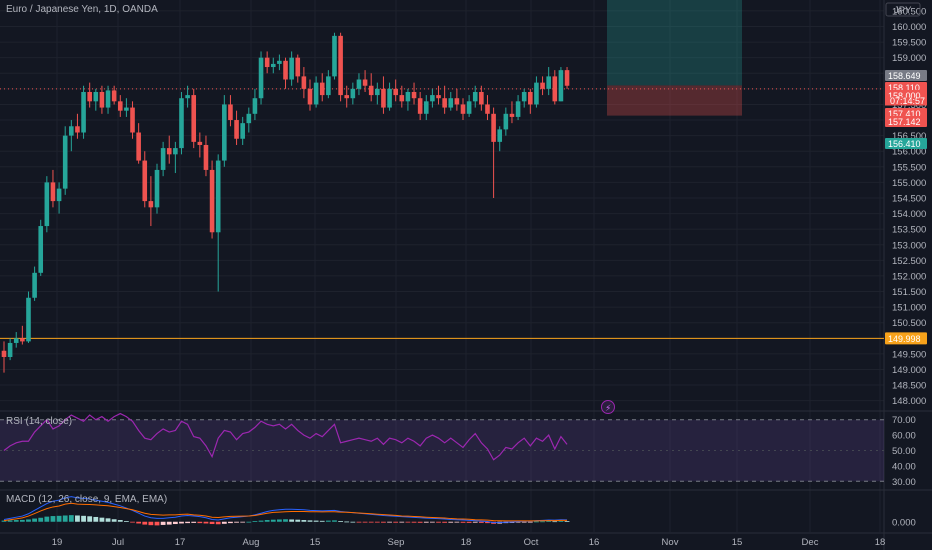 Image resolution: width=932 pixels, height=550 pixels. What do you see at coordinates (39, 421) in the screenshot?
I see `rsi-title: RSI (14, close)` at bounding box center [39, 421].